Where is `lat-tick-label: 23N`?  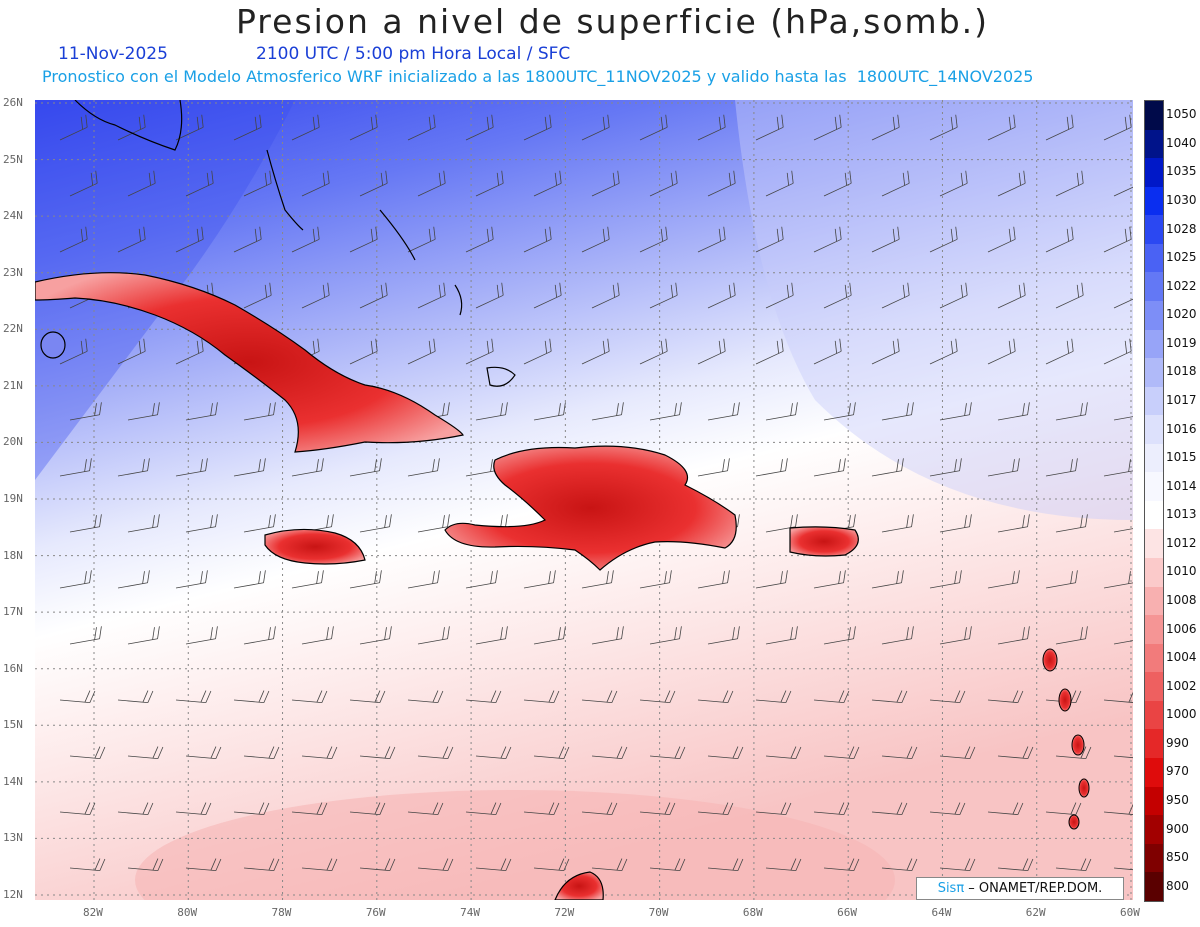 lat-tick-label: 23N is located at coordinates (13, 272).